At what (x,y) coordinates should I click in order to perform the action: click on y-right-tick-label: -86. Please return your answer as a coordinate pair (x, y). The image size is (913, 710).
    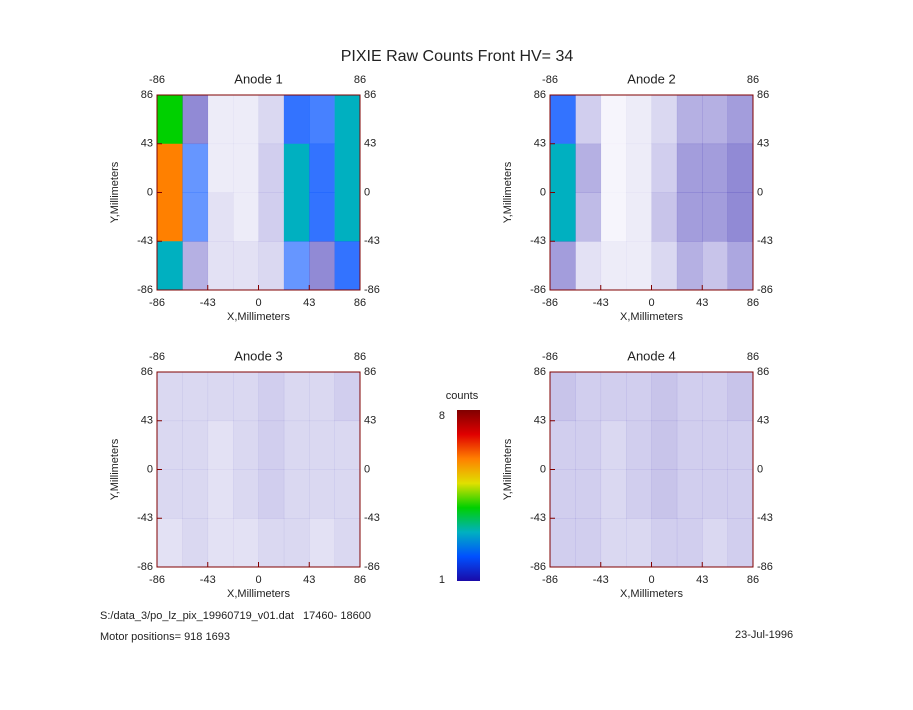
    Looking at the image, I should click on (765, 567).